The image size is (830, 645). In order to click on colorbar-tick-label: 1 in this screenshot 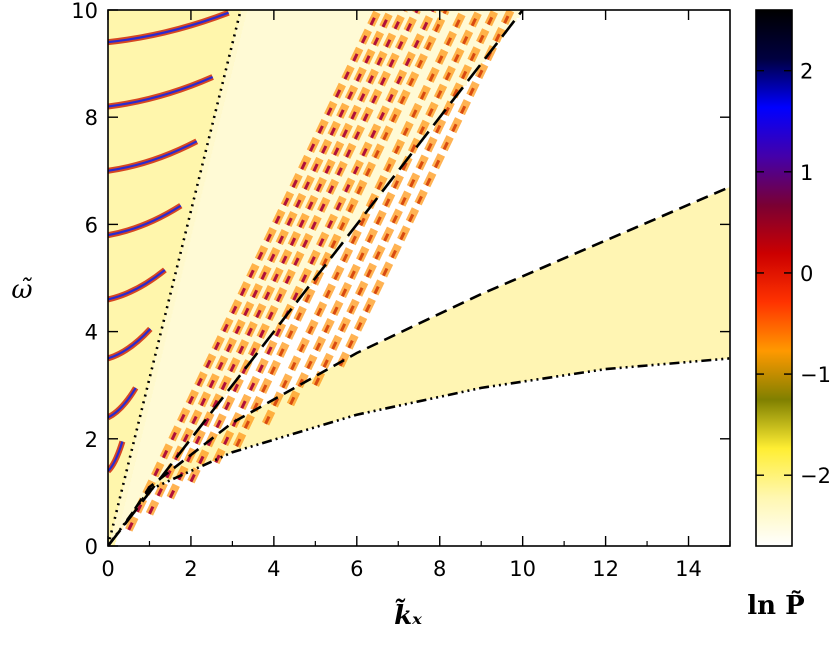, I will do `click(806, 173)`.